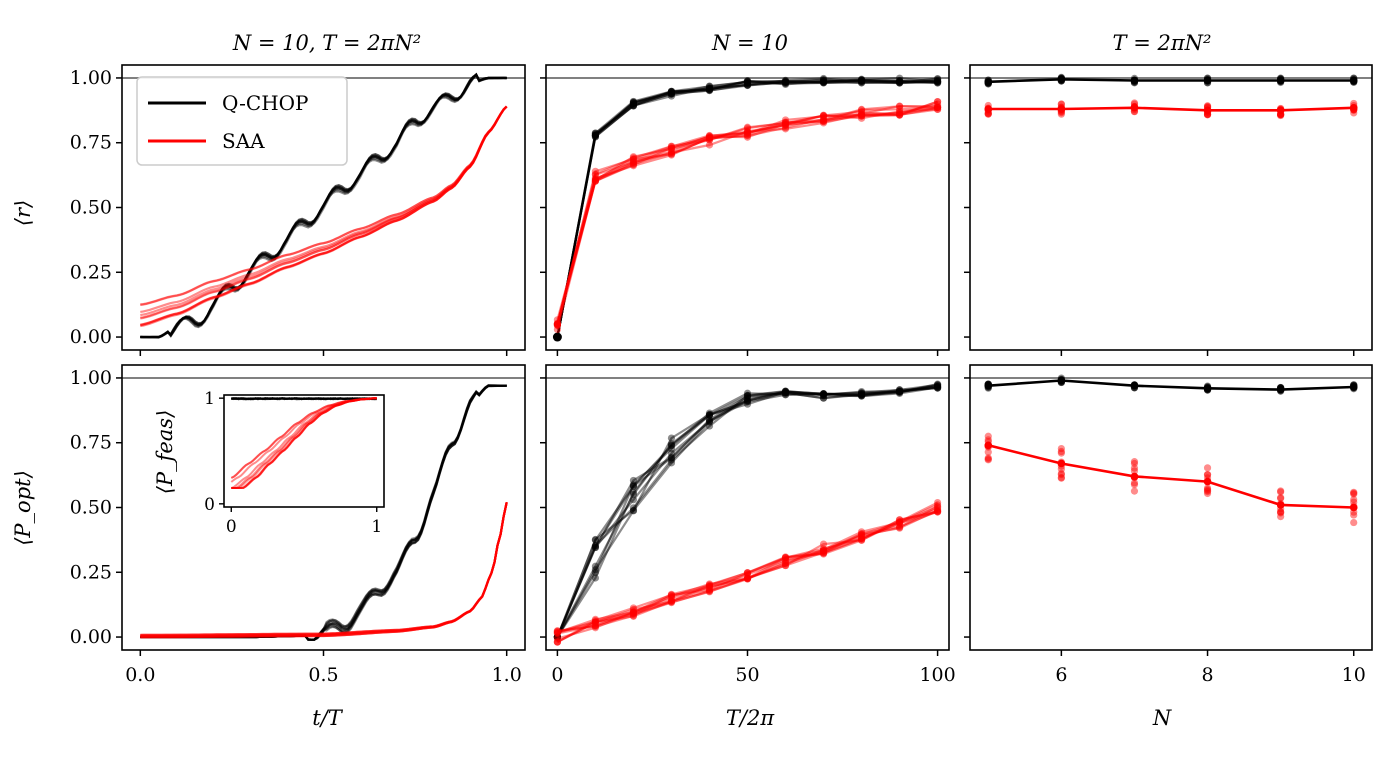 Image resolution: width=1400 pixels, height=760 pixels. I want to click on plot-area, so click(747, 208).